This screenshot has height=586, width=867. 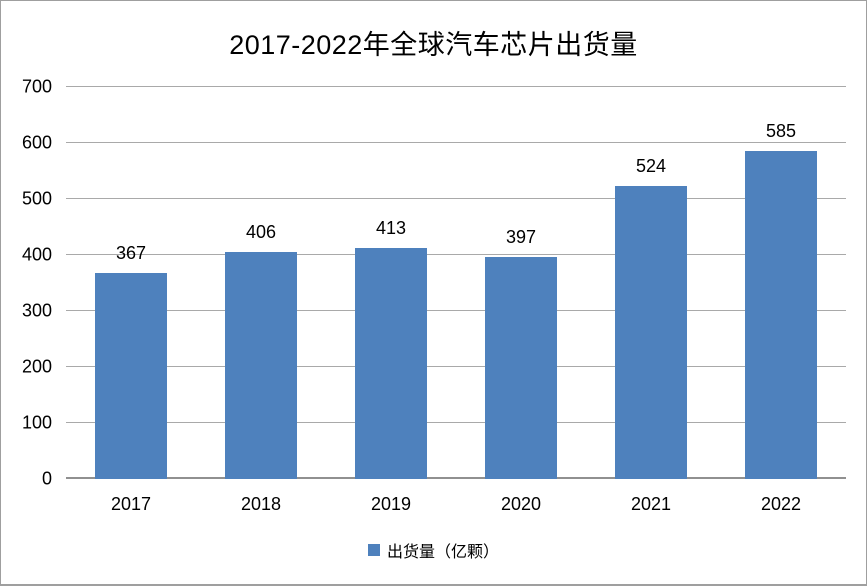 What do you see at coordinates (781, 504) in the screenshot?
I see `x-axis-tick-label: 2022` at bounding box center [781, 504].